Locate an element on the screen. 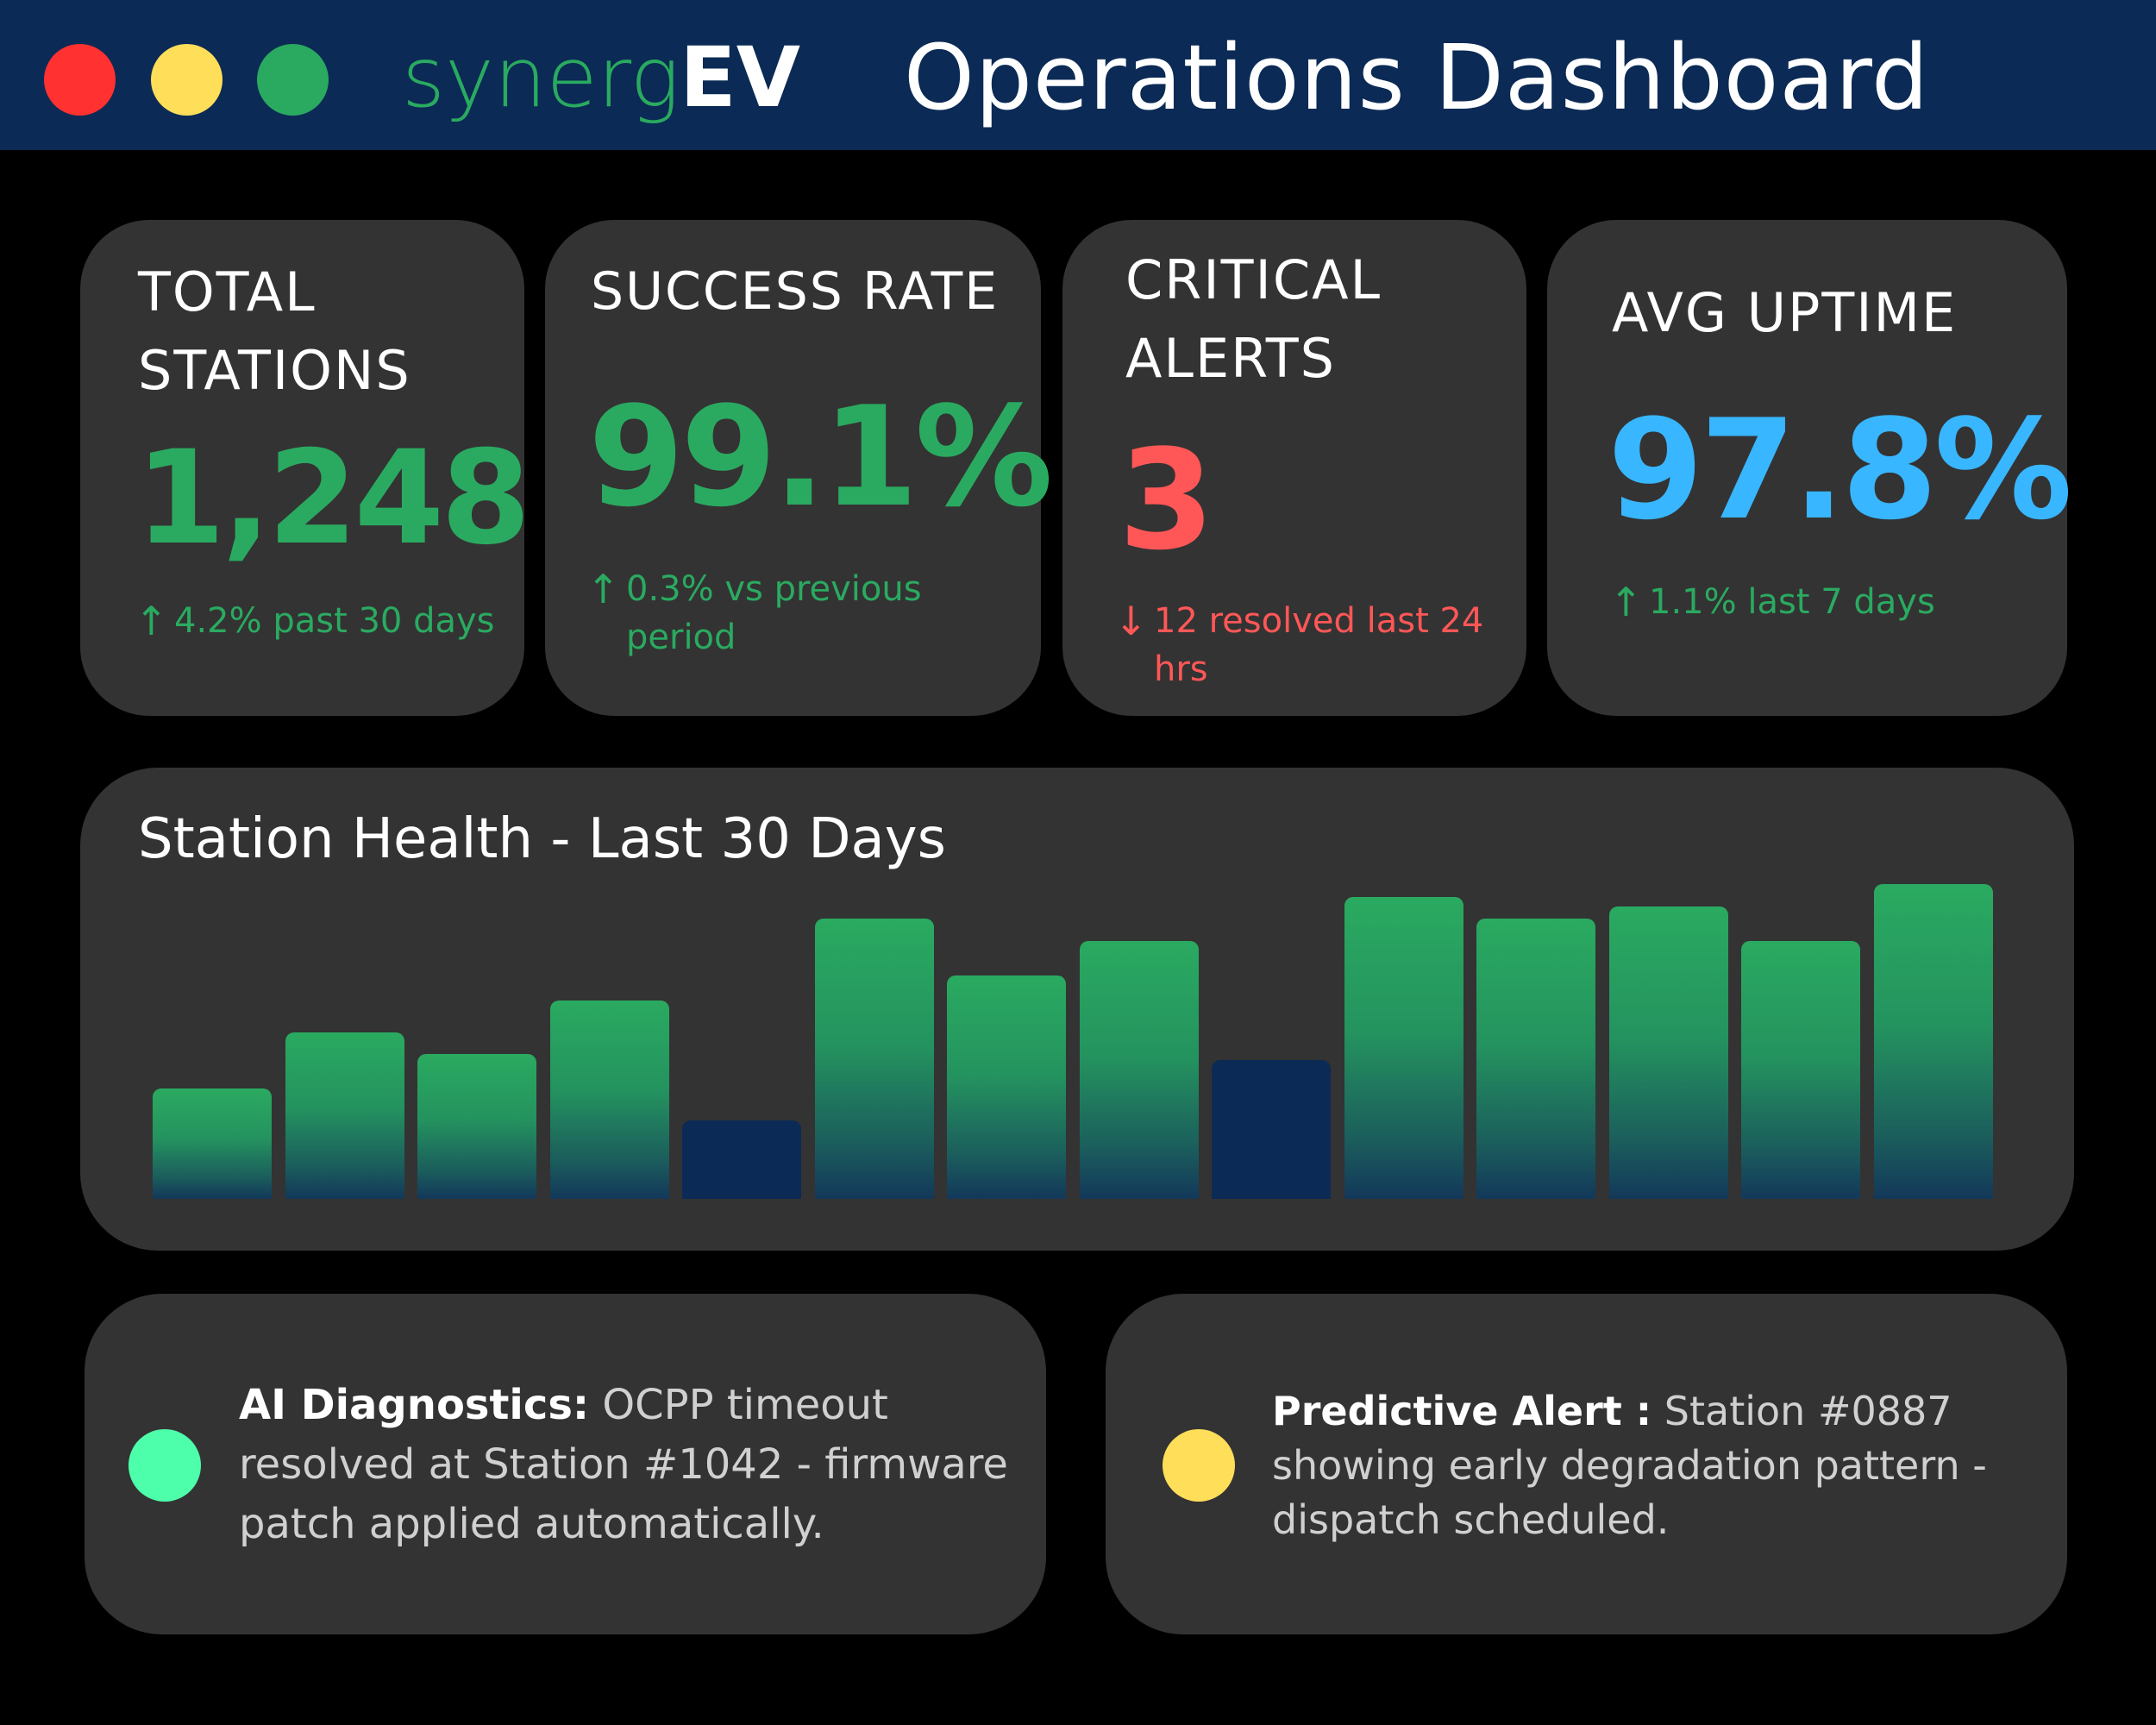  alert-card-ai-diagnostics is located at coordinates (565, 1464).